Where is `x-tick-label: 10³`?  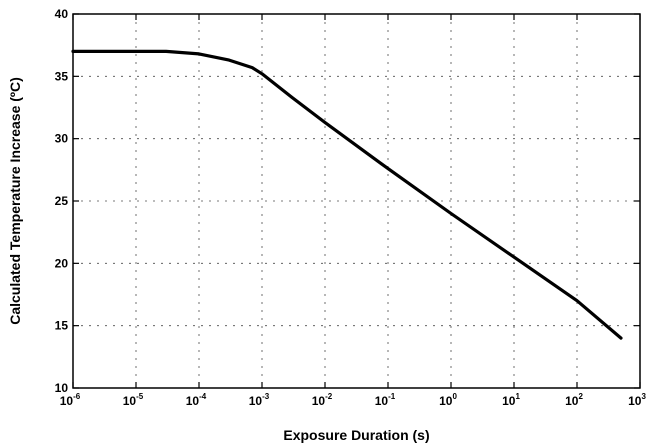 x-tick-label: 10³ is located at coordinates (637, 400).